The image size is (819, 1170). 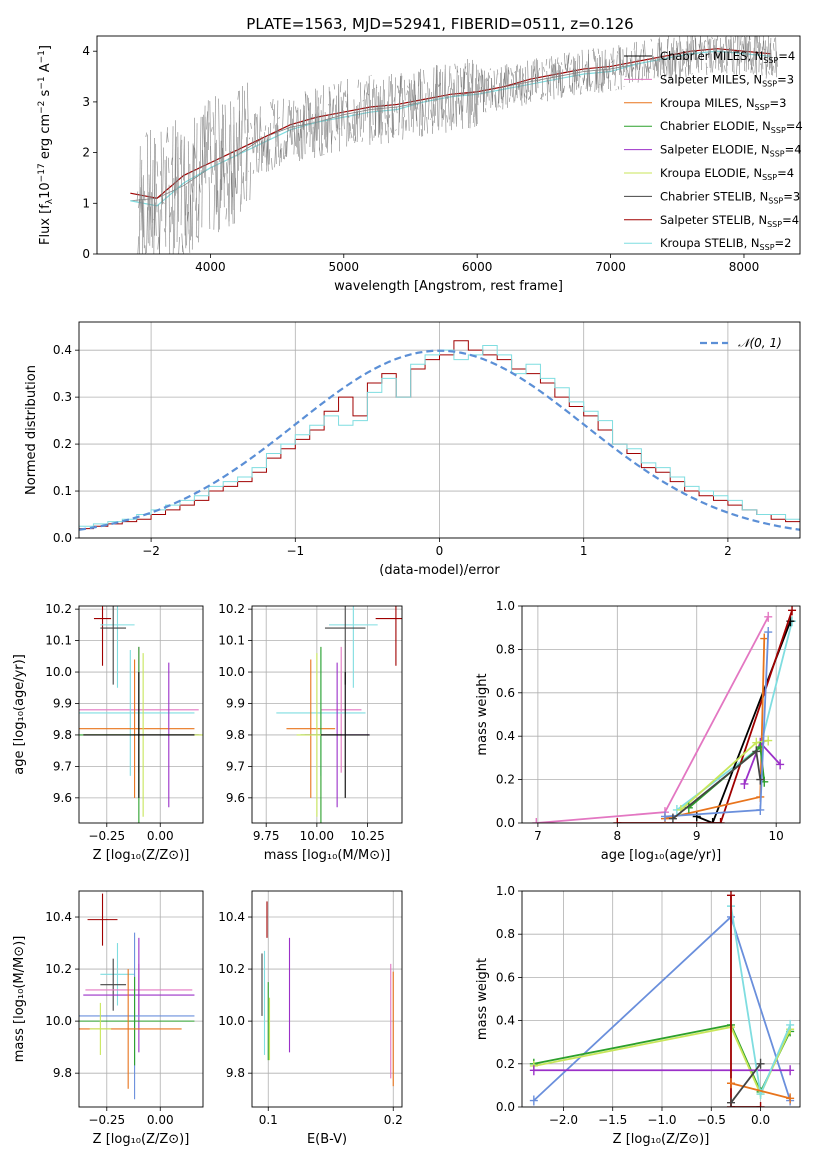 What do you see at coordinates (141, 999) in the screenshot?
I see `plot-area-mass_vs_Z` at bounding box center [141, 999].